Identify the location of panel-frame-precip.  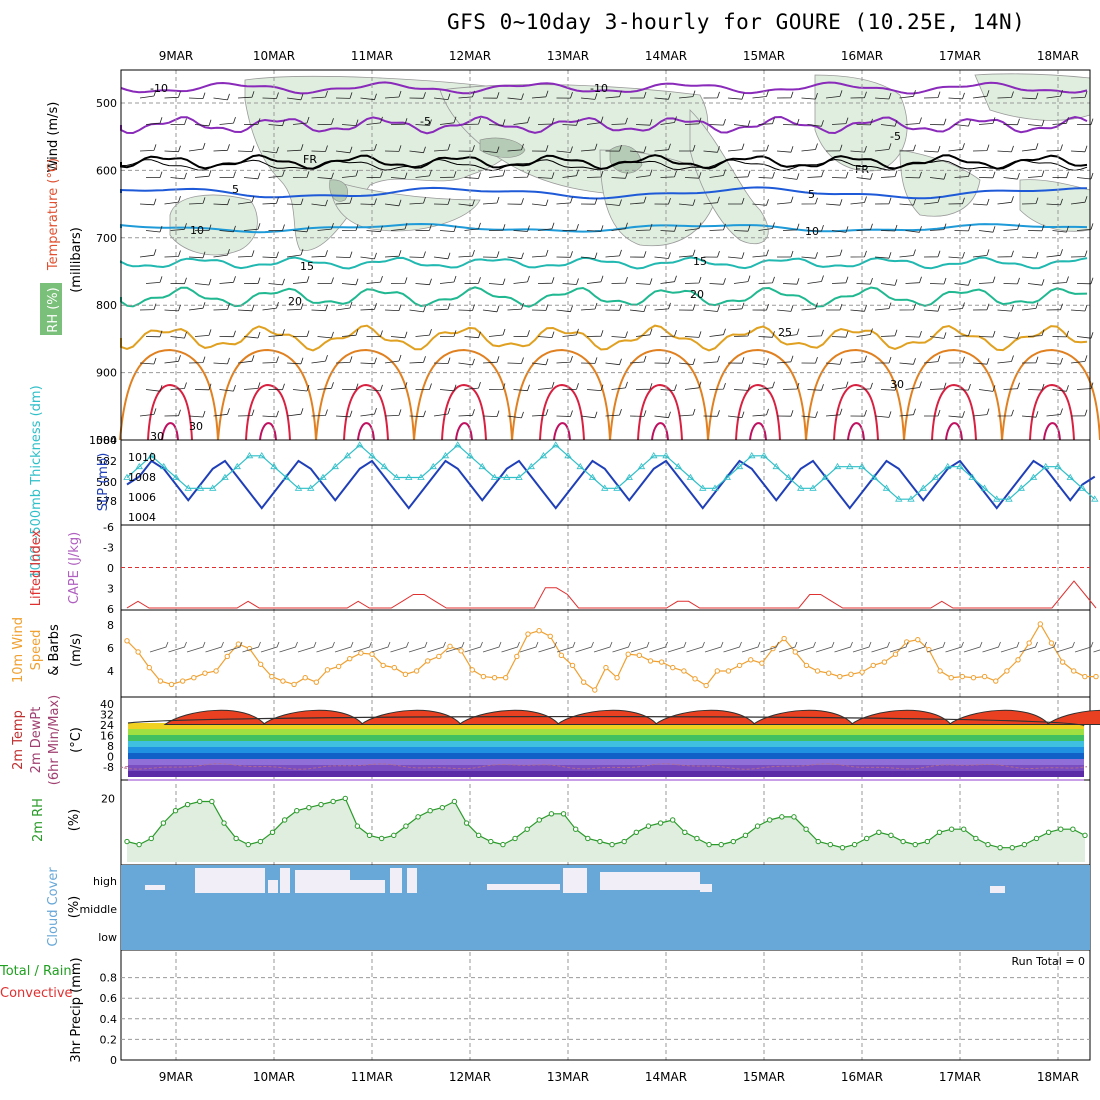
(605, 1005).